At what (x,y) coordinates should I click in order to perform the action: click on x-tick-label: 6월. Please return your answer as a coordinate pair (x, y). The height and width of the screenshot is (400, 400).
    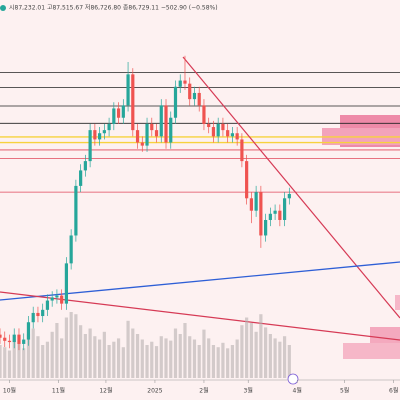
    Looking at the image, I should click on (393, 391).